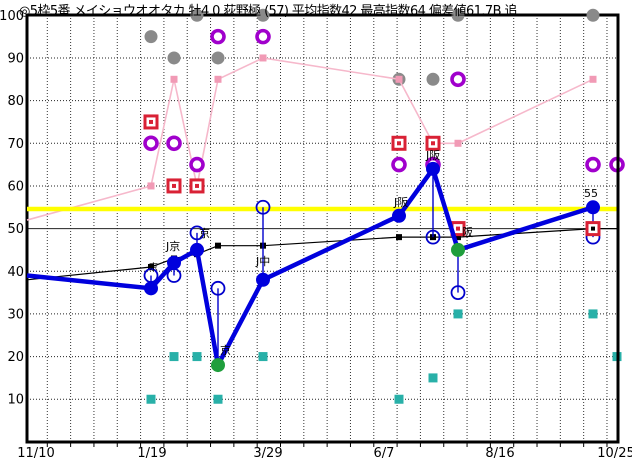 The height and width of the screenshot is (460, 632). I want to click on venue-label: J中, so click(262, 261).